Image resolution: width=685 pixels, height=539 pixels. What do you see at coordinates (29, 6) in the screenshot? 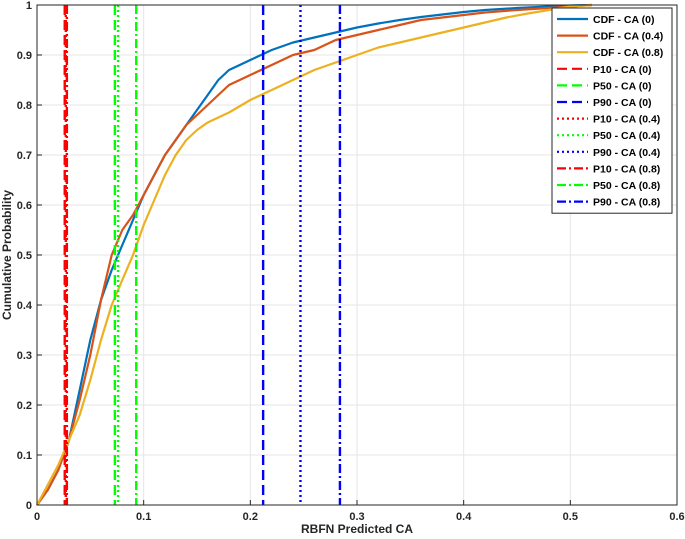
I see `y-tick-label: 1` at bounding box center [29, 6].